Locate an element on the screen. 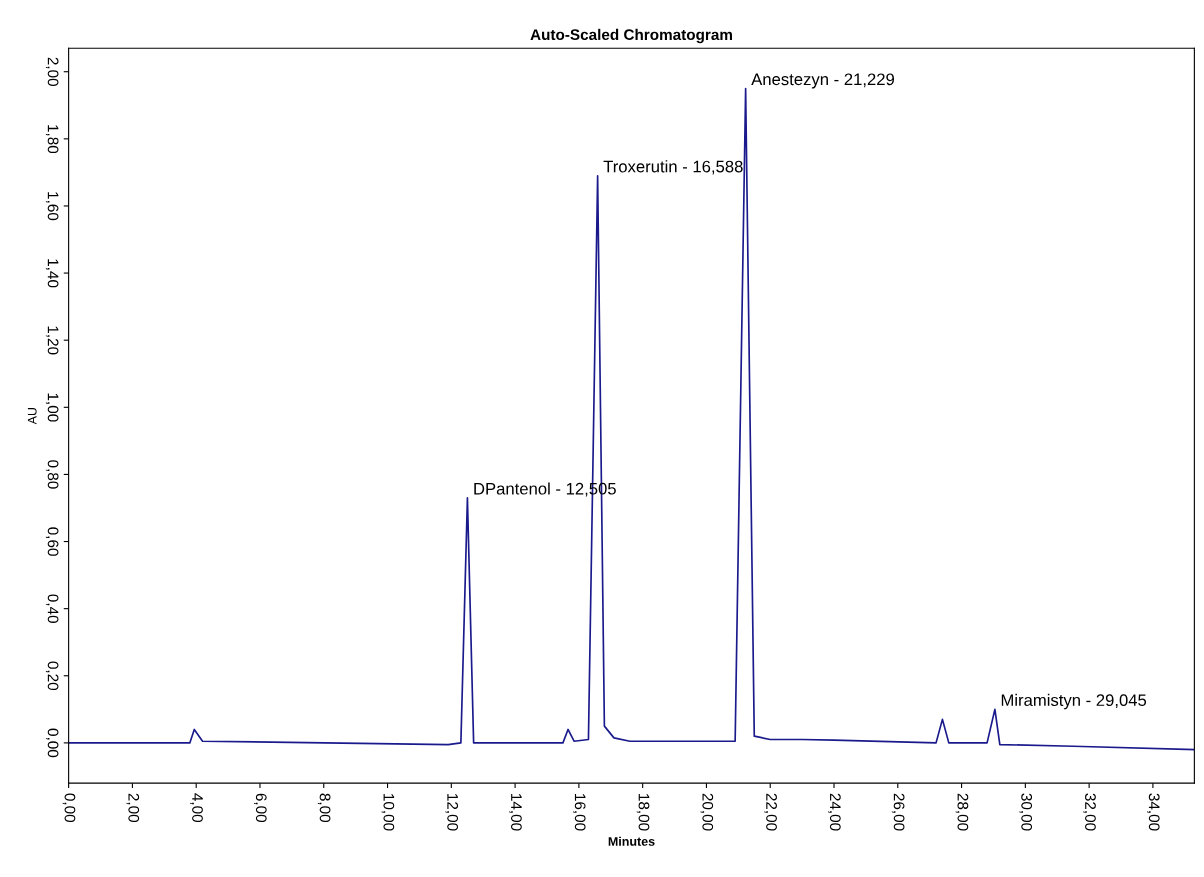  y-tick-label: 0,60 is located at coordinates (52, 541).